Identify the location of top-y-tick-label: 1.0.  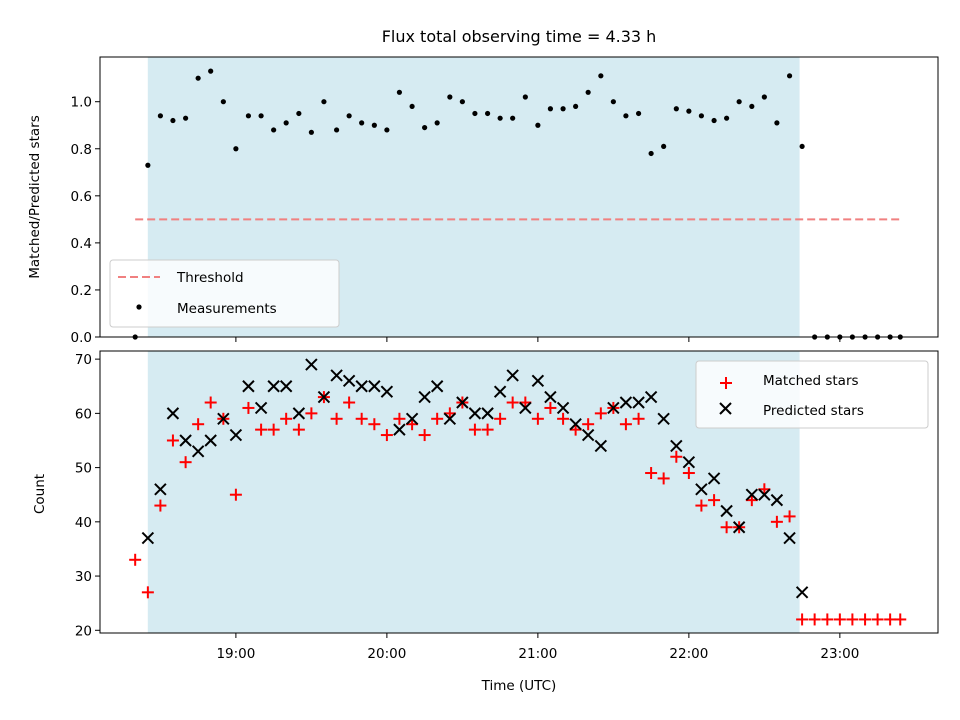
(81, 103).